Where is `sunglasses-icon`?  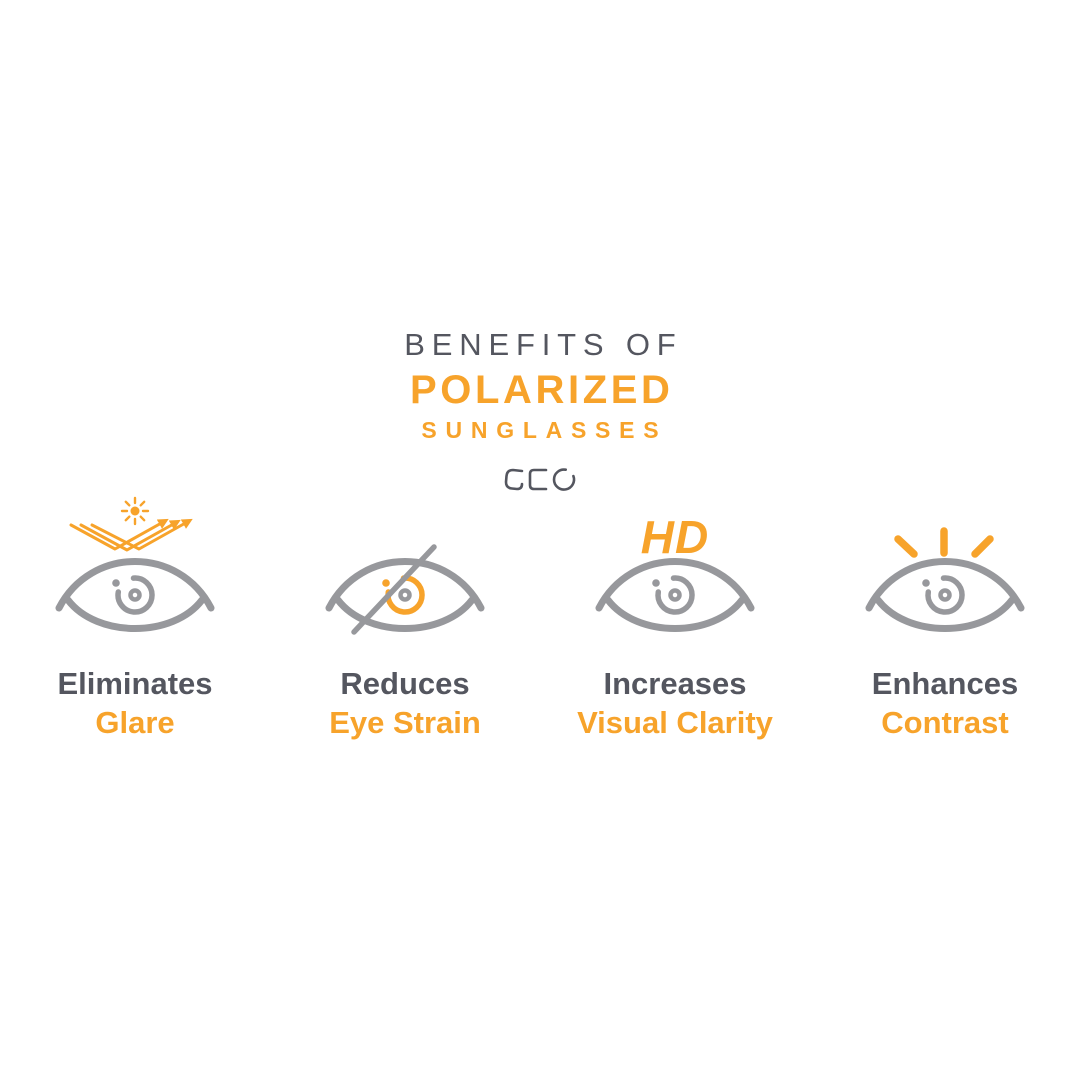
sunglasses-icon is located at coordinates (540, 479).